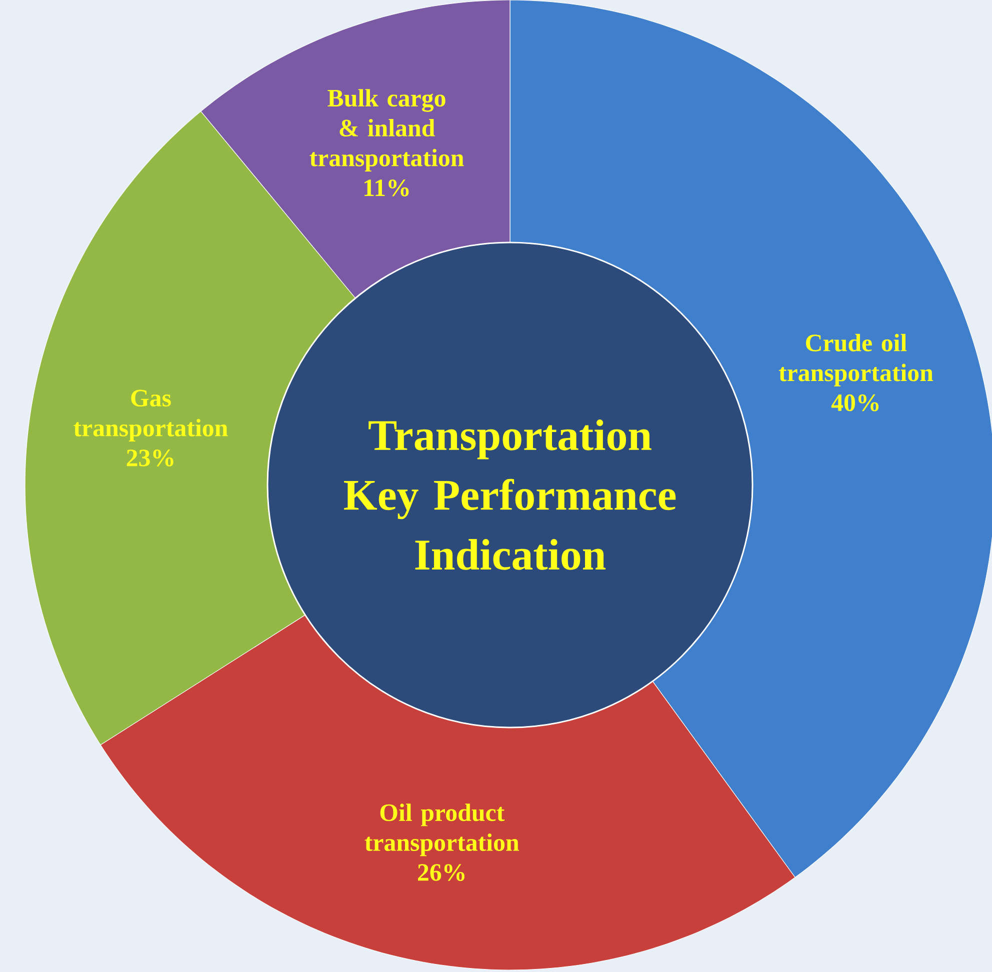  I want to click on data-label: 11%, so click(386, 187).